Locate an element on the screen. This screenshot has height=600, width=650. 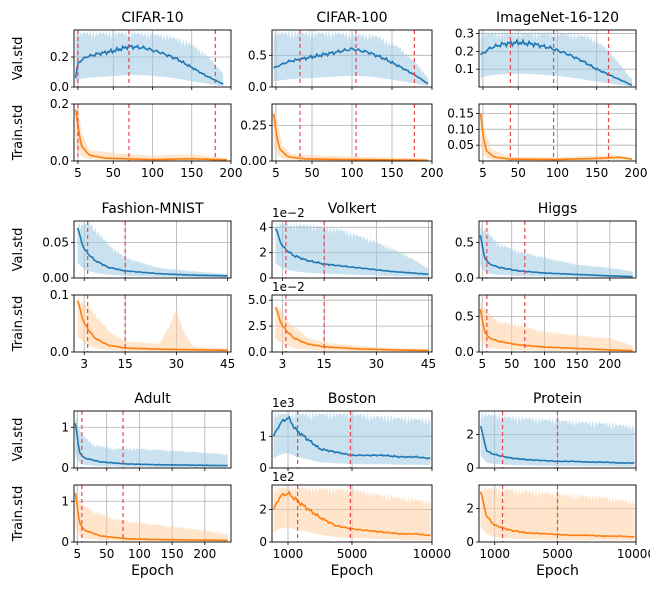
panel-2-train-xtick-label-2: 100 is located at coordinates (557, 173).